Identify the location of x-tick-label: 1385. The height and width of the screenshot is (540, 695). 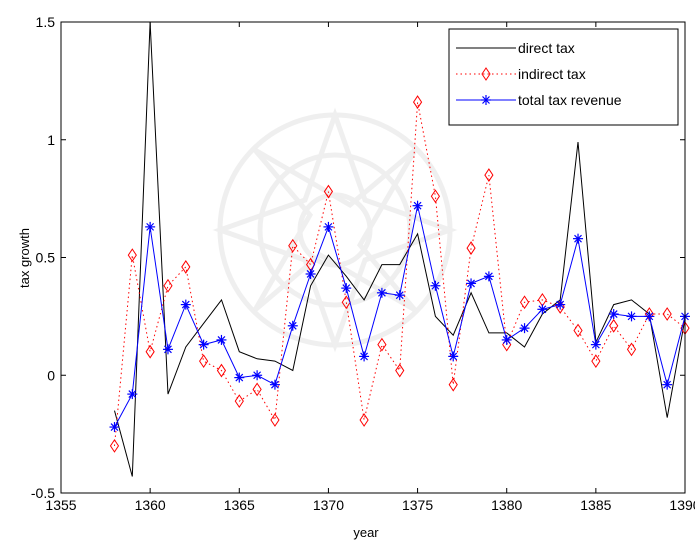
(595, 505).